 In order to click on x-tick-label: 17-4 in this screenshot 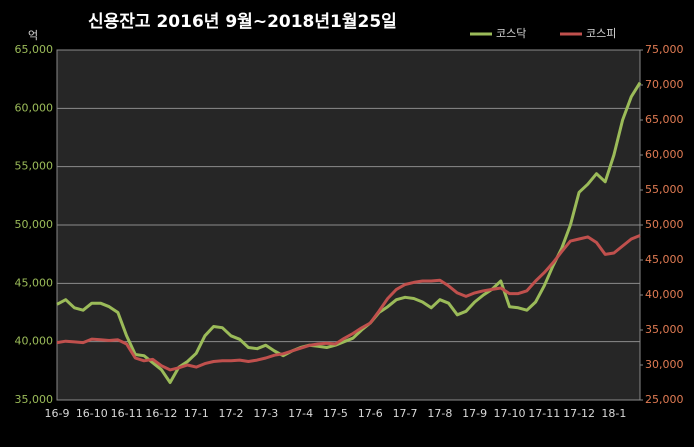, I will do `click(300, 413)`.